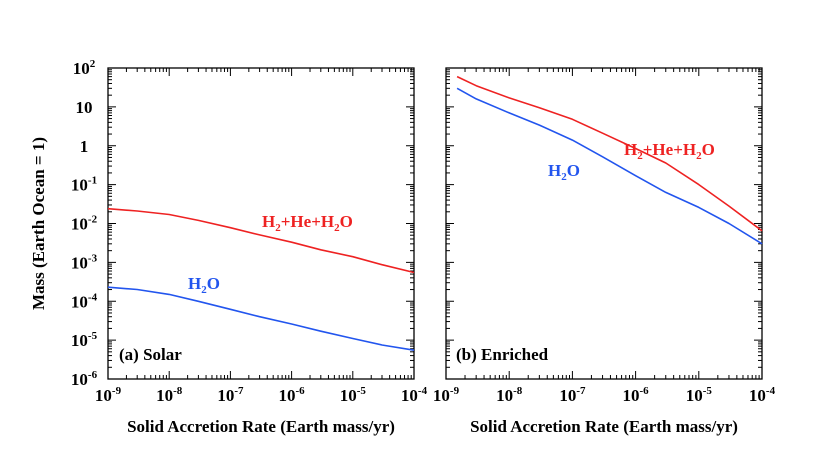  Describe the element at coordinates (502, 354) in the screenshot. I see `panel-label: (b) Enriched` at that location.